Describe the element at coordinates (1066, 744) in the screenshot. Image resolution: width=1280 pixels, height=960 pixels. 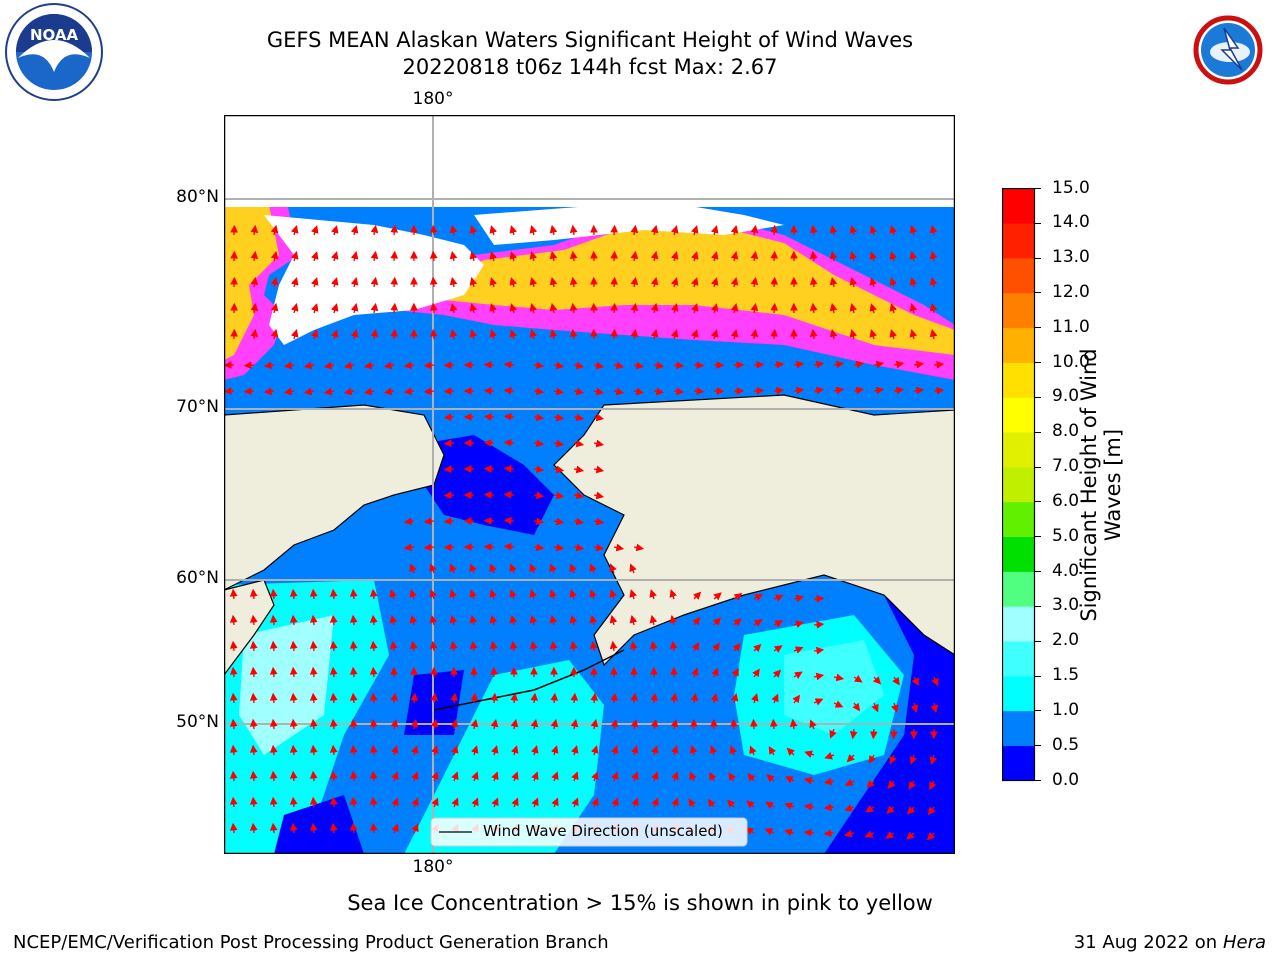
I see `colorbar-tick-label: 0.5` at that location.